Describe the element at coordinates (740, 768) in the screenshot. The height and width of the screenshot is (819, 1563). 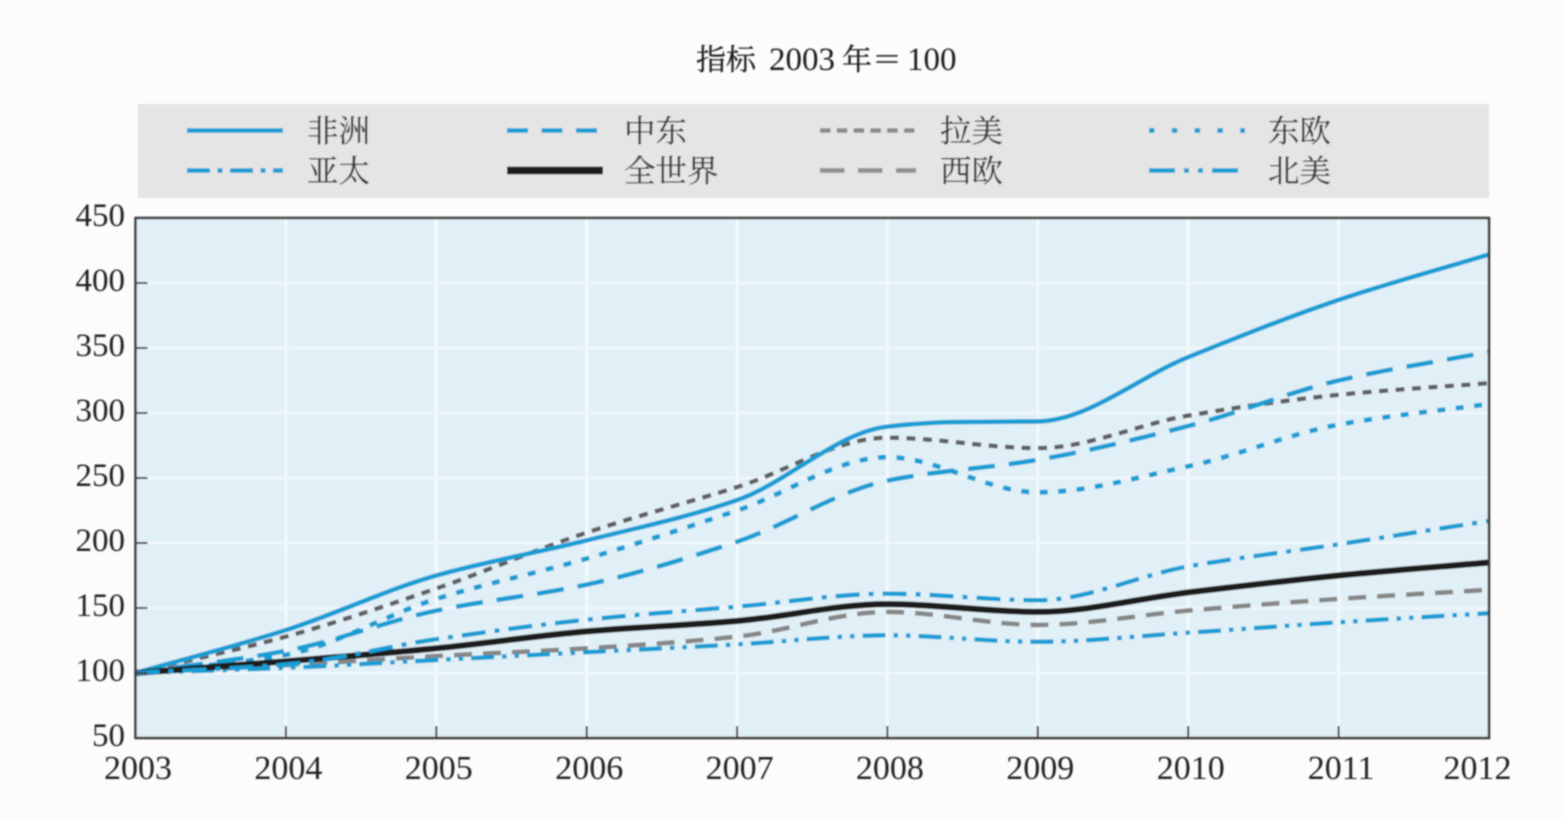
I see `svg-text: 2007` at that location.